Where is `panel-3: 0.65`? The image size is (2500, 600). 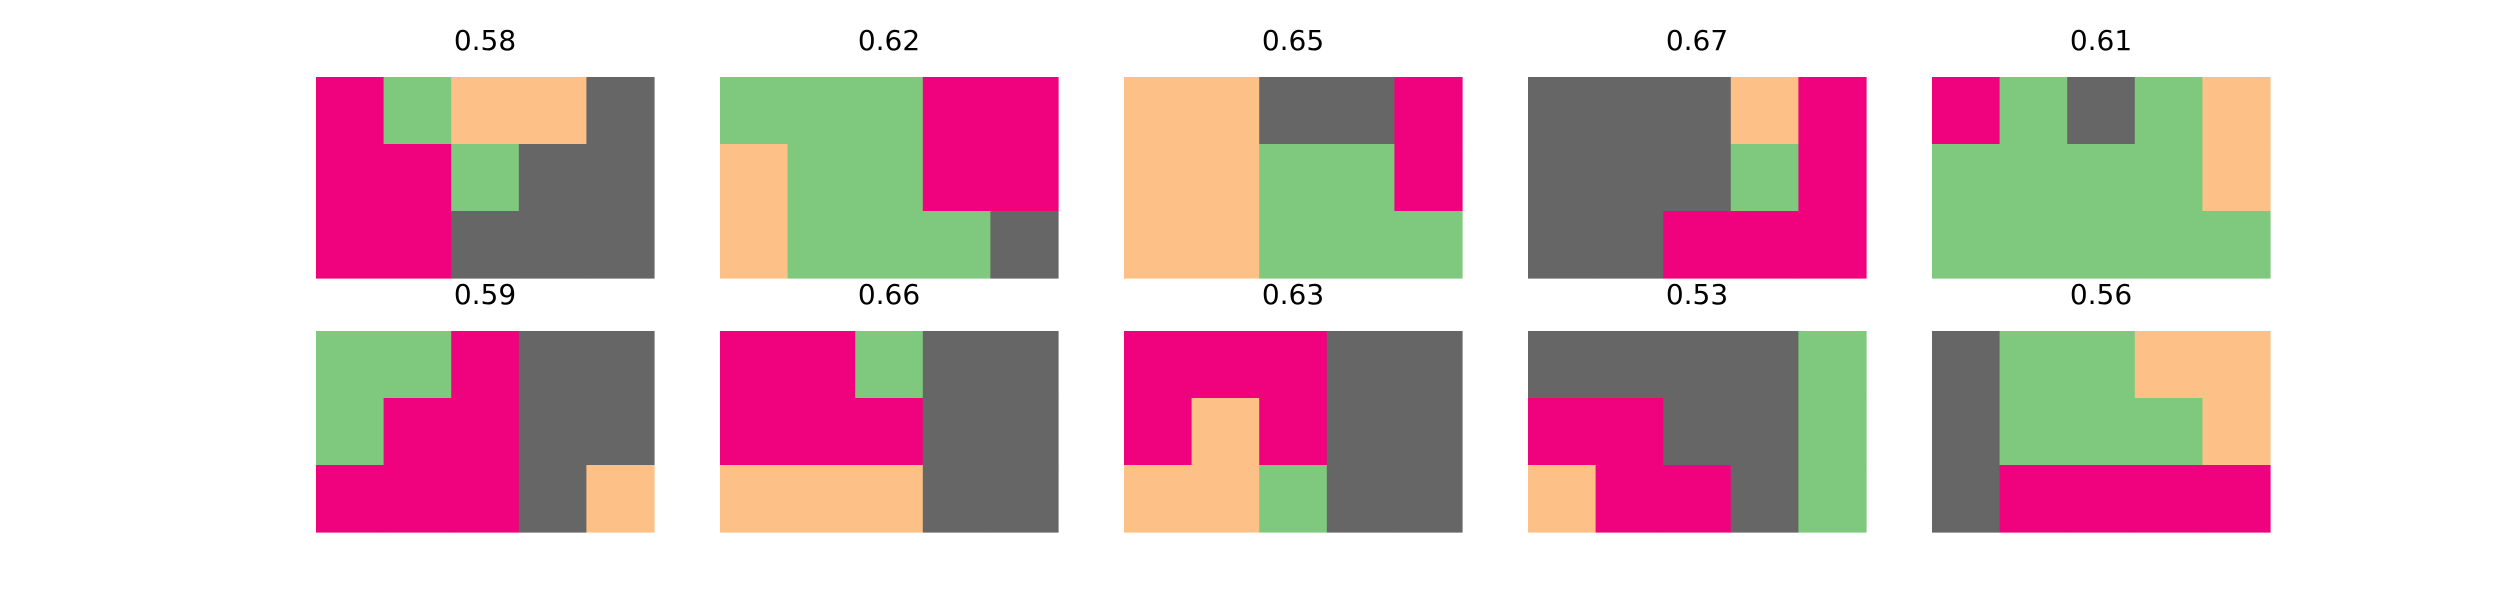
panel-3: 0.65 is located at coordinates (1293, 151).